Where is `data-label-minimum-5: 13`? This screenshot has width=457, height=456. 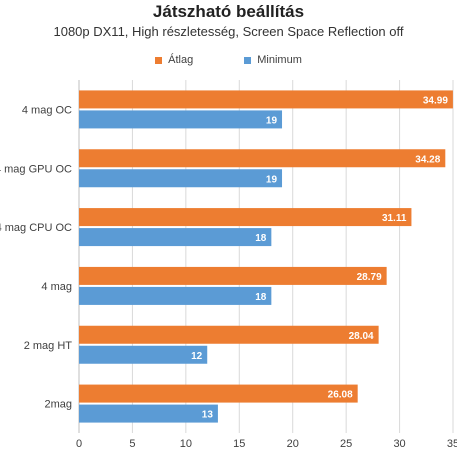
data-label-minimum-5: 13 is located at coordinates (208, 415).